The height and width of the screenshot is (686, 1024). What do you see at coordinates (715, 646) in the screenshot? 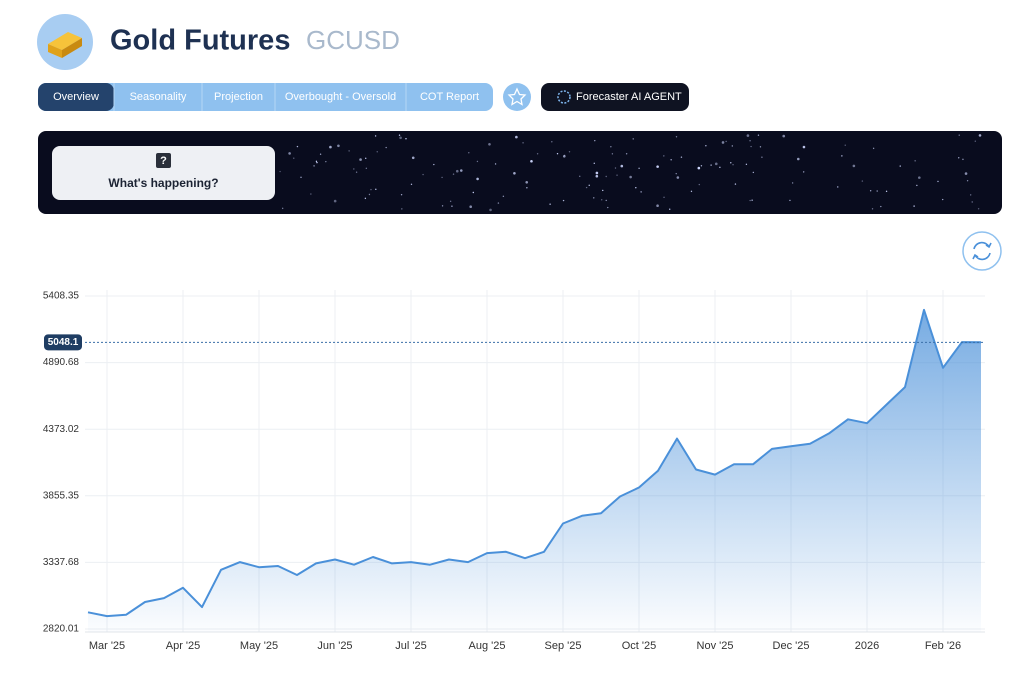
I see `x-tick-label: Nov '25` at bounding box center [715, 646].